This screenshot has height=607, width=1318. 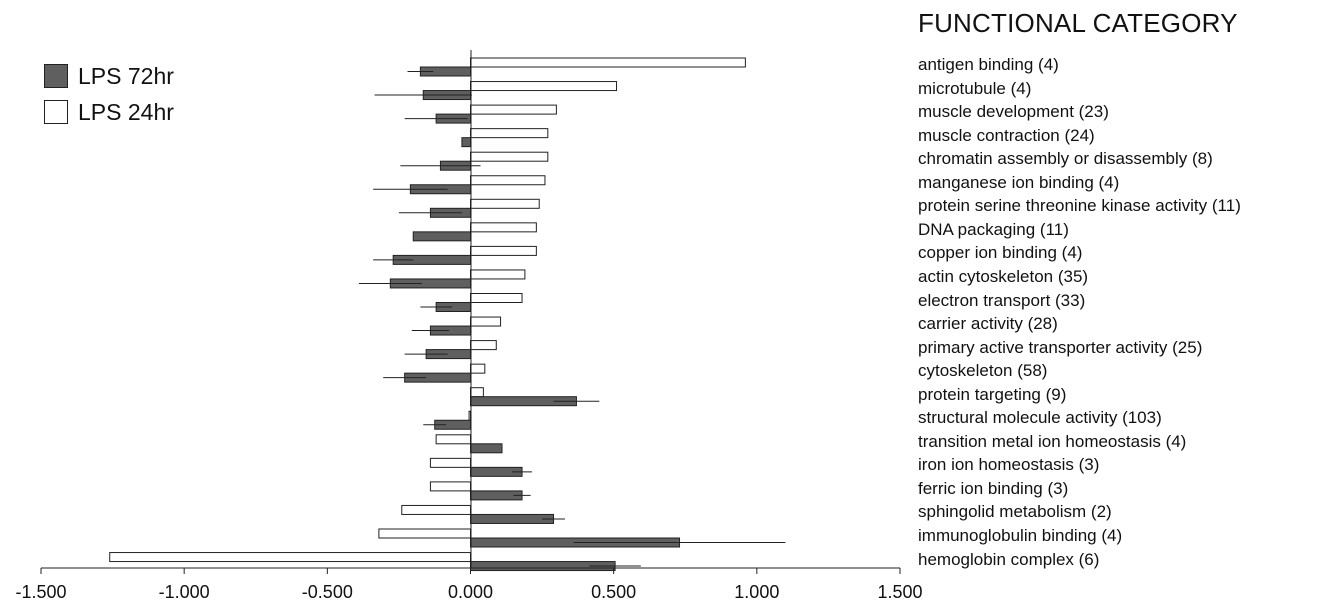 I want to click on category-label: cytoskeleton (58), so click(x=983, y=371).